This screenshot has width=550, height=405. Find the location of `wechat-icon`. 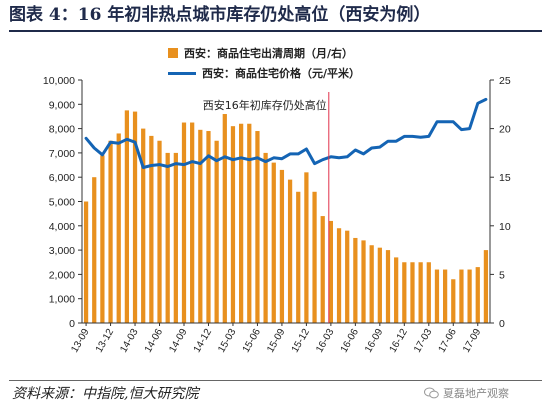

wechat-icon is located at coordinates (431, 393).